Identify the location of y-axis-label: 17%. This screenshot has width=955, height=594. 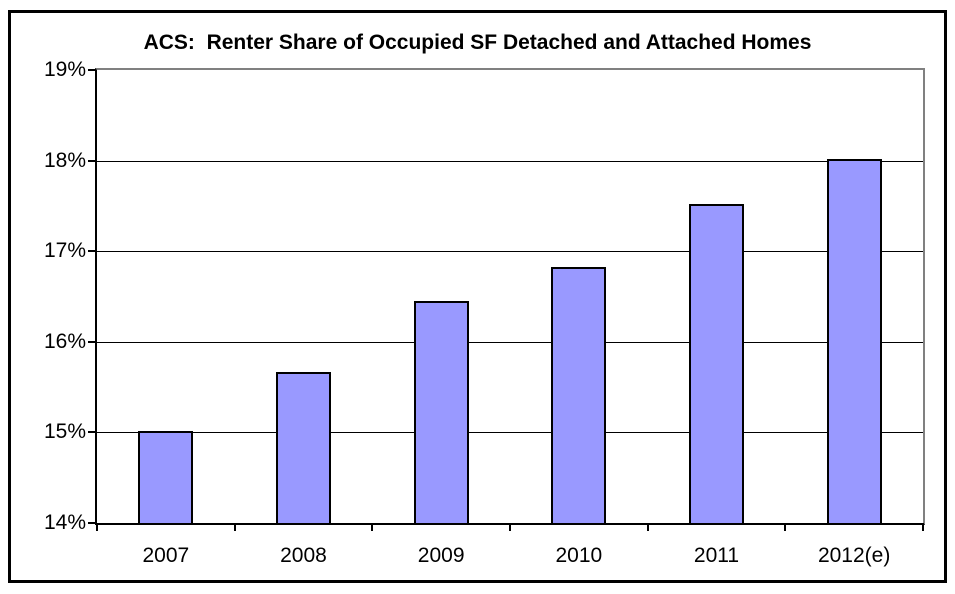
(64, 251).